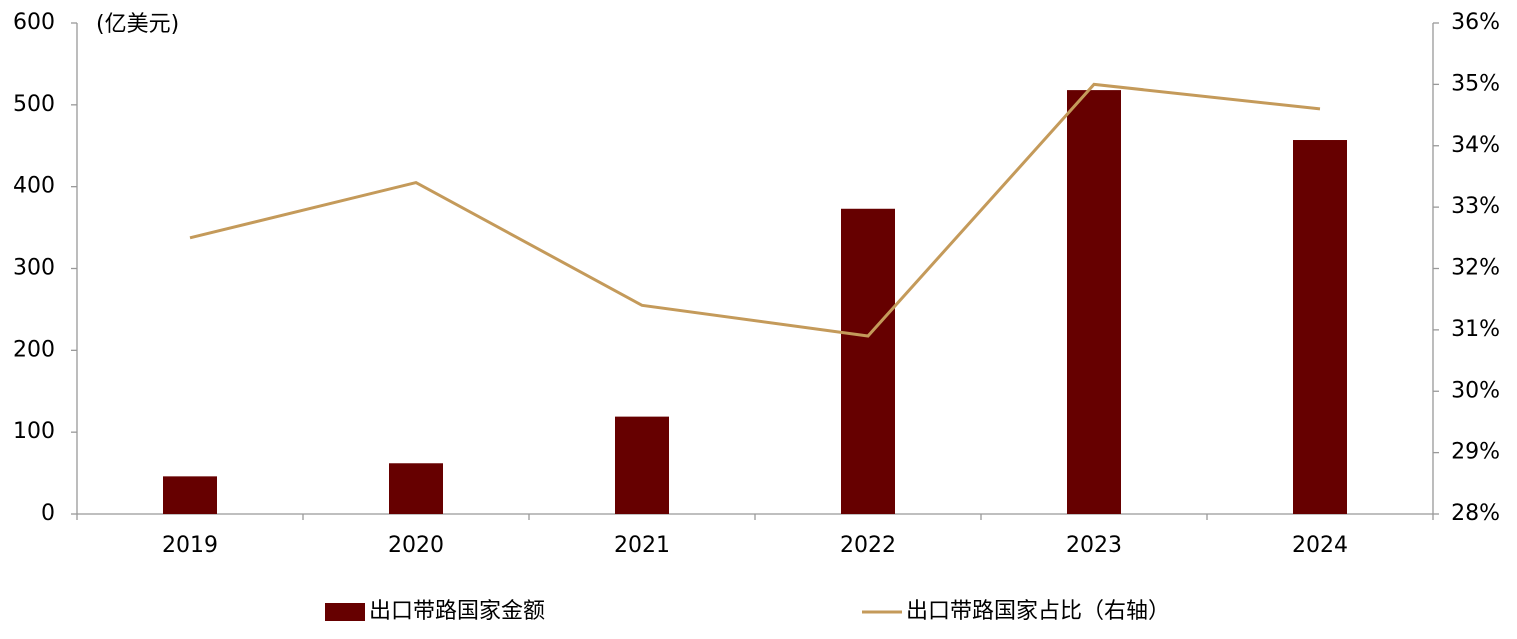 The width and height of the screenshot is (1517, 639). What do you see at coordinates (190, 545) in the screenshot?
I see `x-tick-label: 2019` at bounding box center [190, 545].